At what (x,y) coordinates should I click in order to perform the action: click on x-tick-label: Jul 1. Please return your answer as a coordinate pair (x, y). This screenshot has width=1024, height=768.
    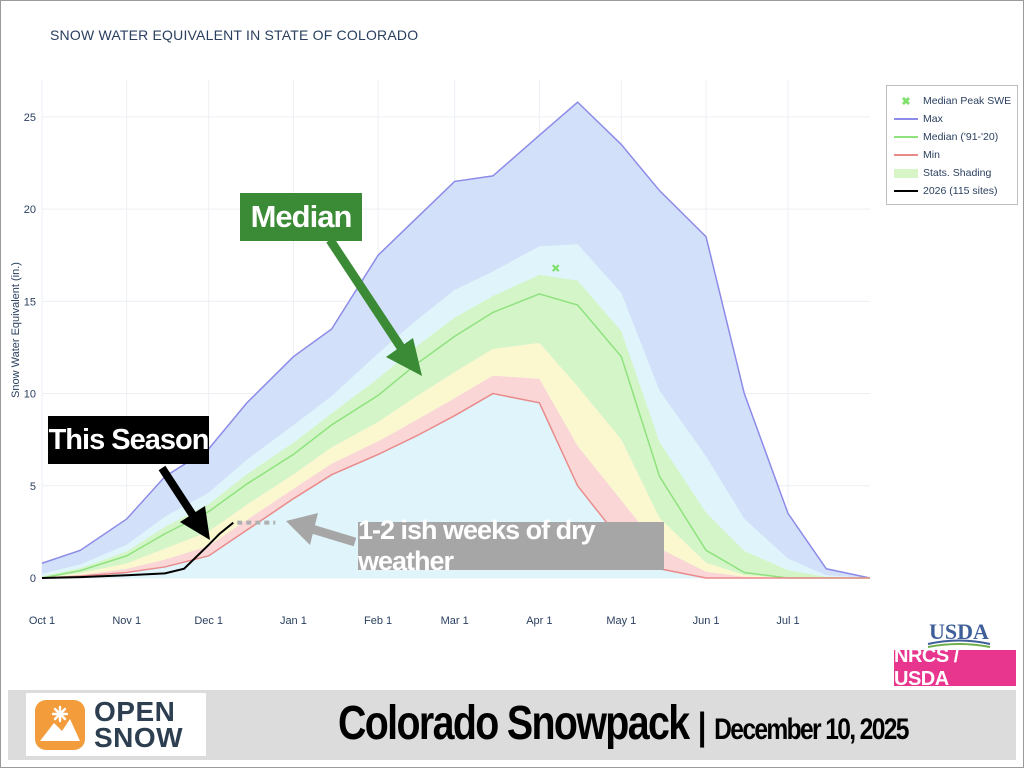
    Looking at the image, I should click on (787, 621).